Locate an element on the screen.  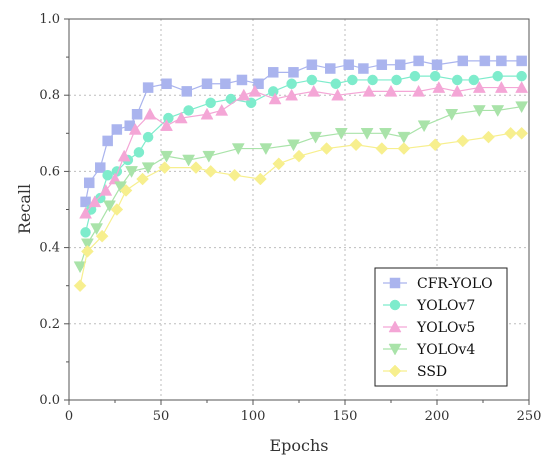
x-tick-label: 100 is located at coordinates (253, 416).